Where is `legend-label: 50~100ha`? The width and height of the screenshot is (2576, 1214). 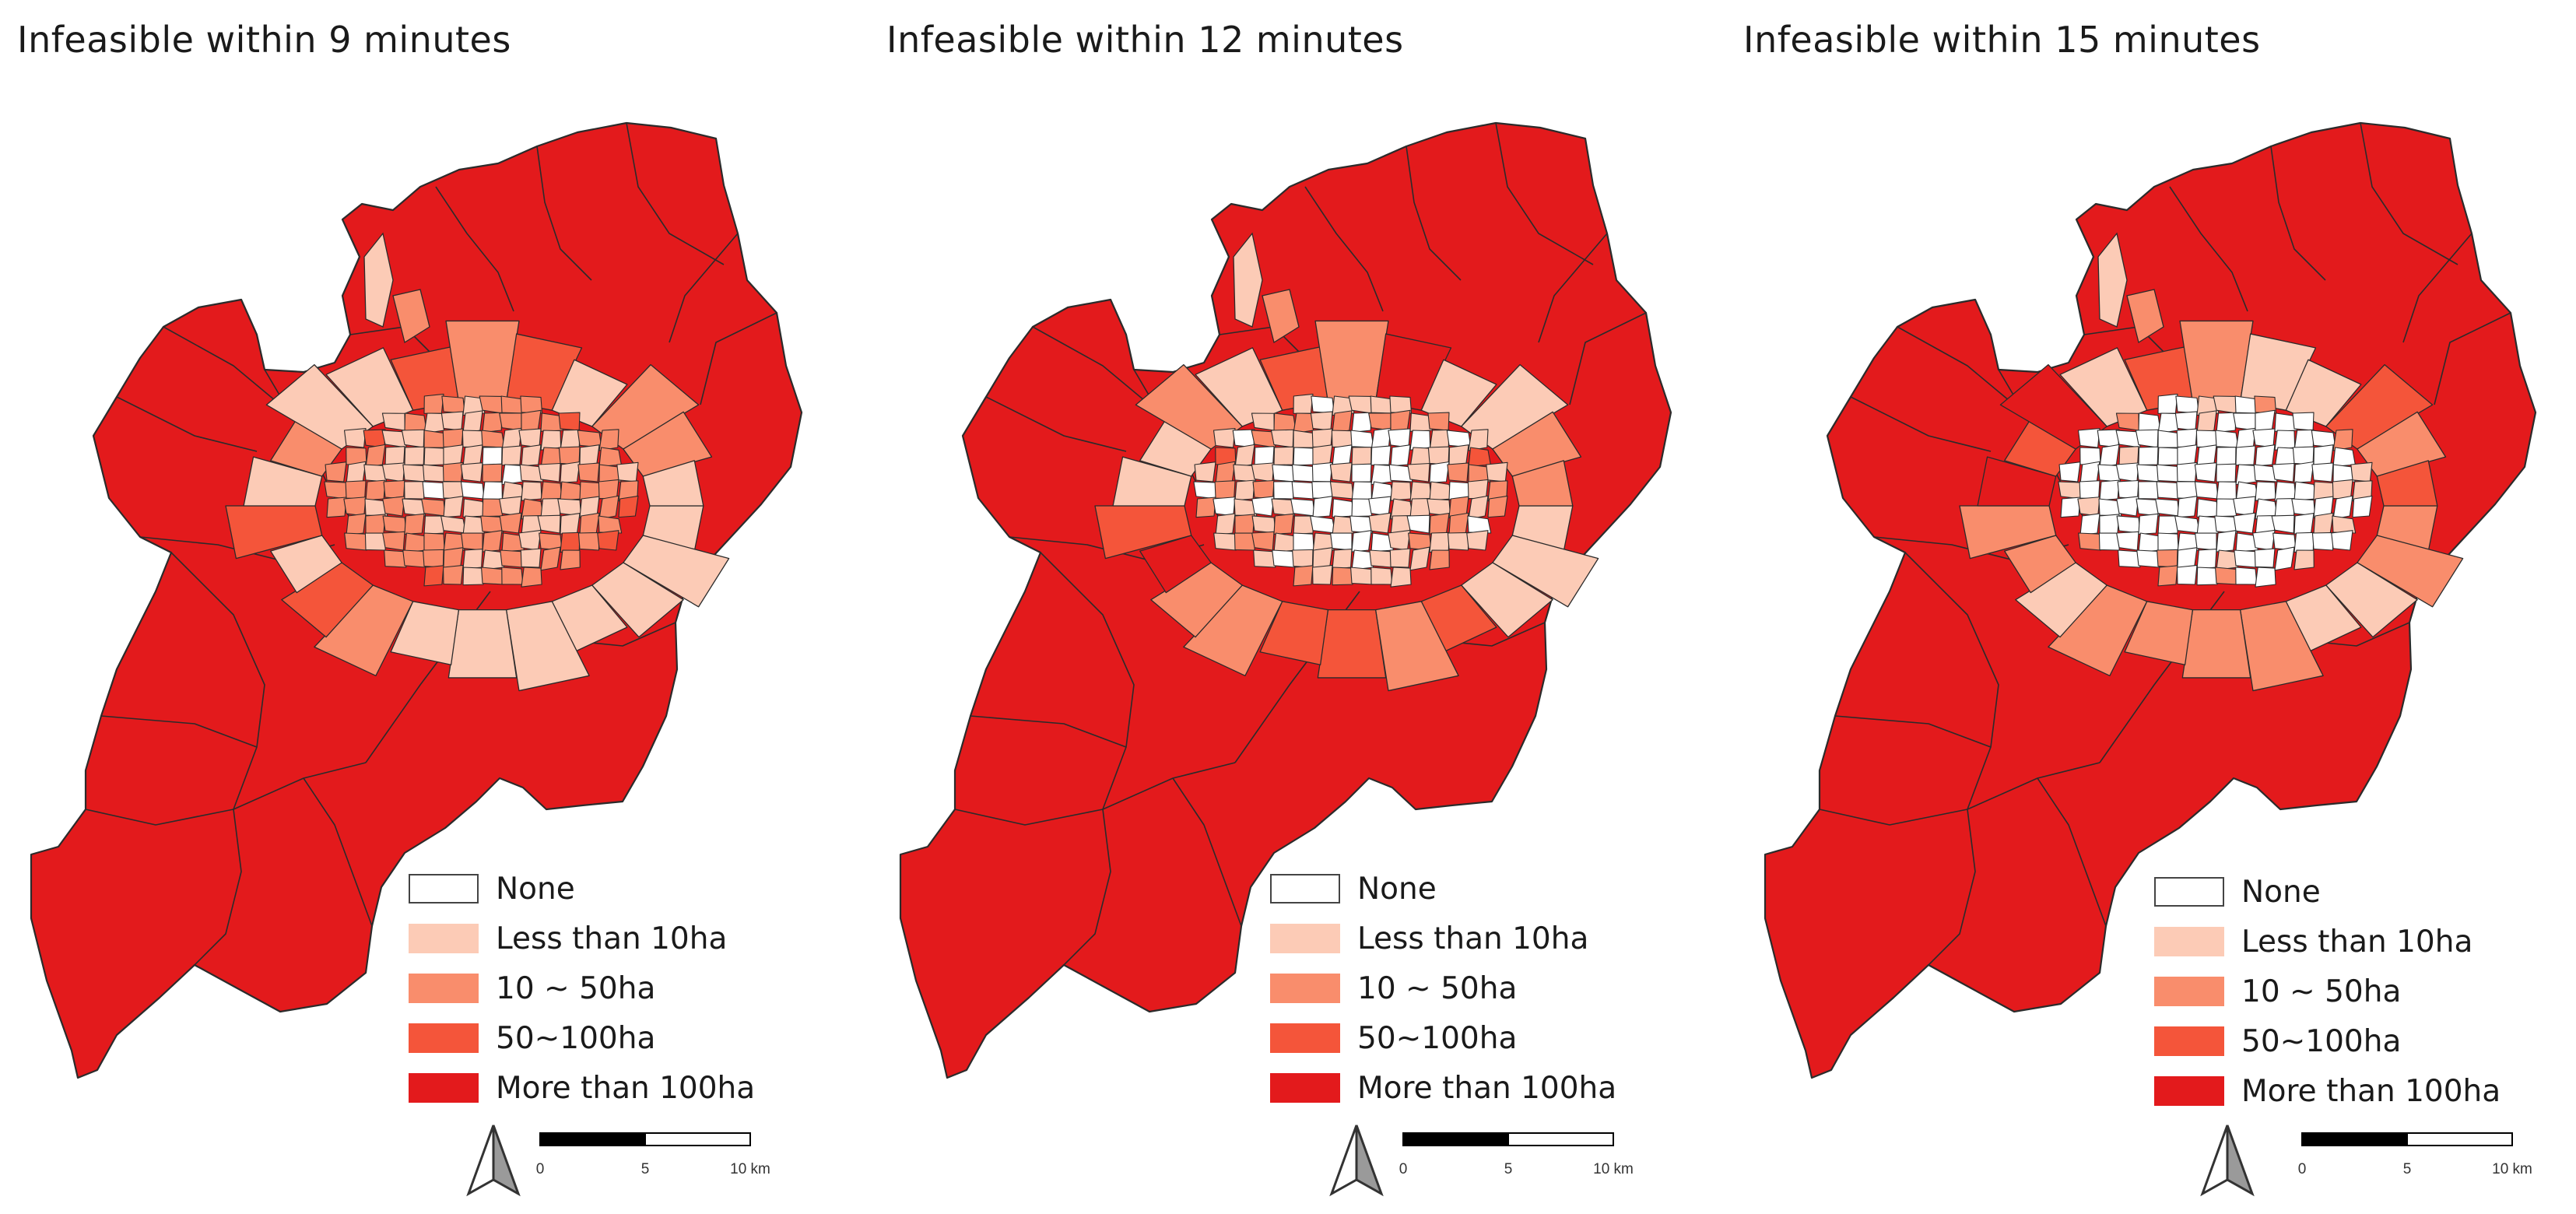
legend-label: 50~100ha is located at coordinates (576, 1038).